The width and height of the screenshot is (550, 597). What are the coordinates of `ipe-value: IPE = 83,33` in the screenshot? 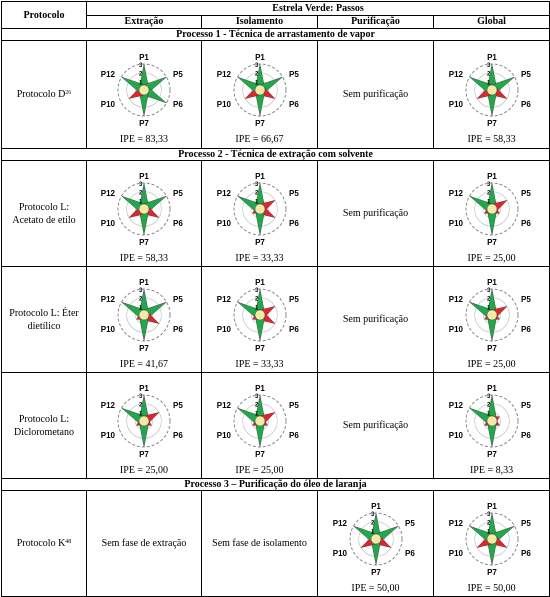 It's located at (144, 139).